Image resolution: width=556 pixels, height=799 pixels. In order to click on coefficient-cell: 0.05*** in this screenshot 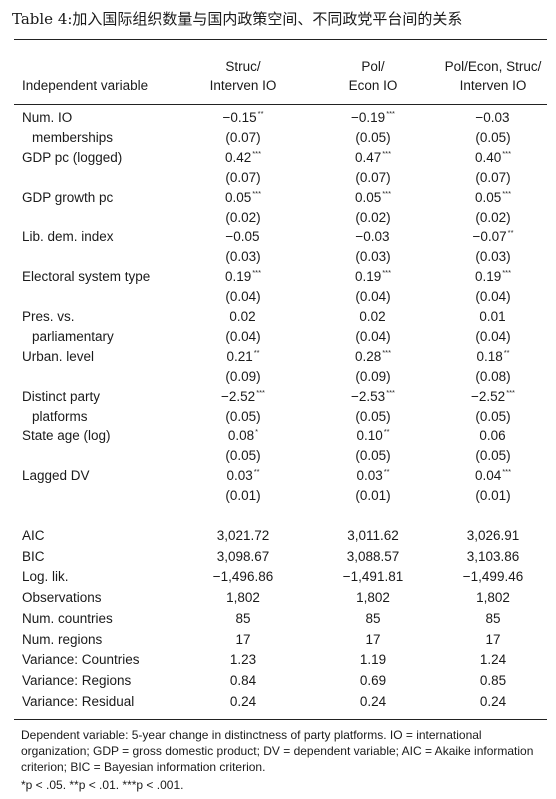, I will do `click(243, 198)`.